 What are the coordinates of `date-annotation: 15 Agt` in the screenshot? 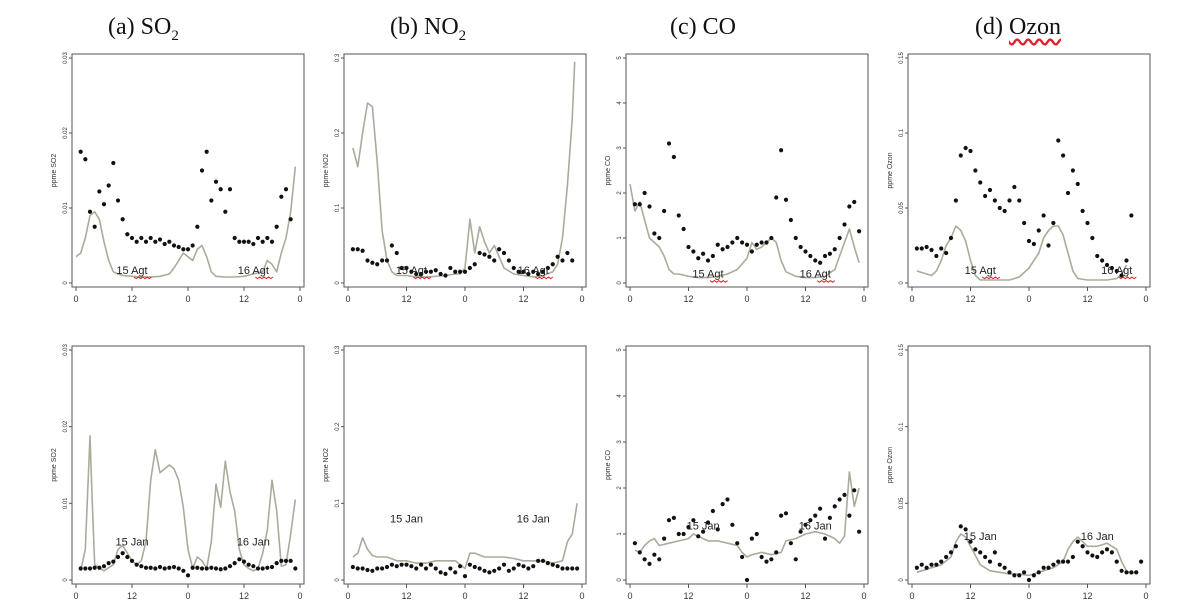 It's located at (131, 271).